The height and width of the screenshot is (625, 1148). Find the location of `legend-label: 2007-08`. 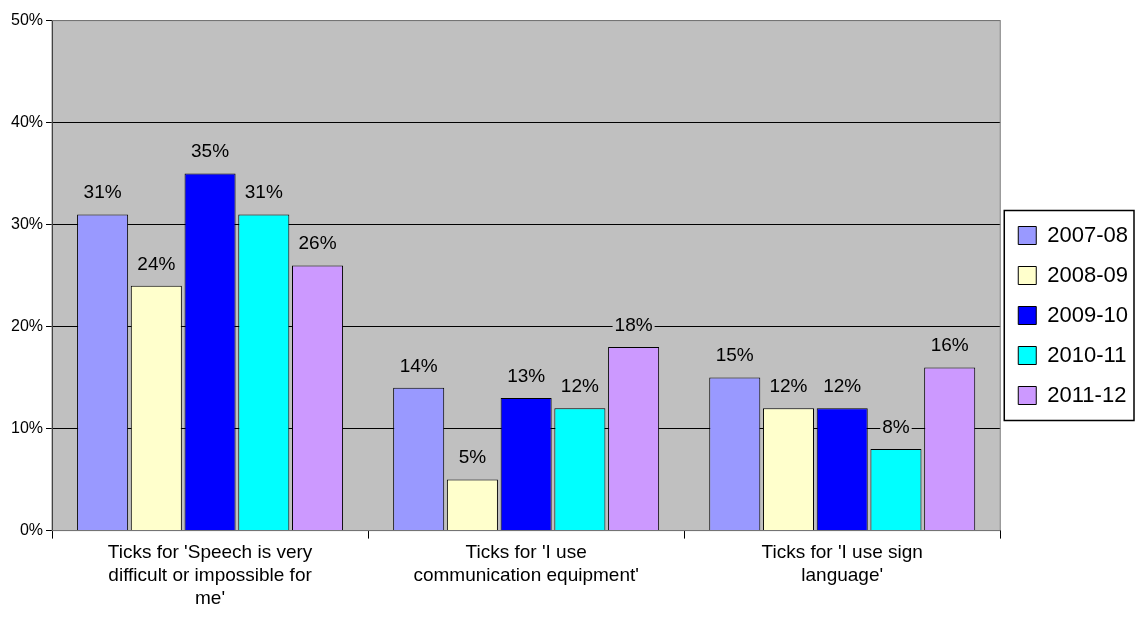

legend-label: 2007-08 is located at coordinates (1088, 234).